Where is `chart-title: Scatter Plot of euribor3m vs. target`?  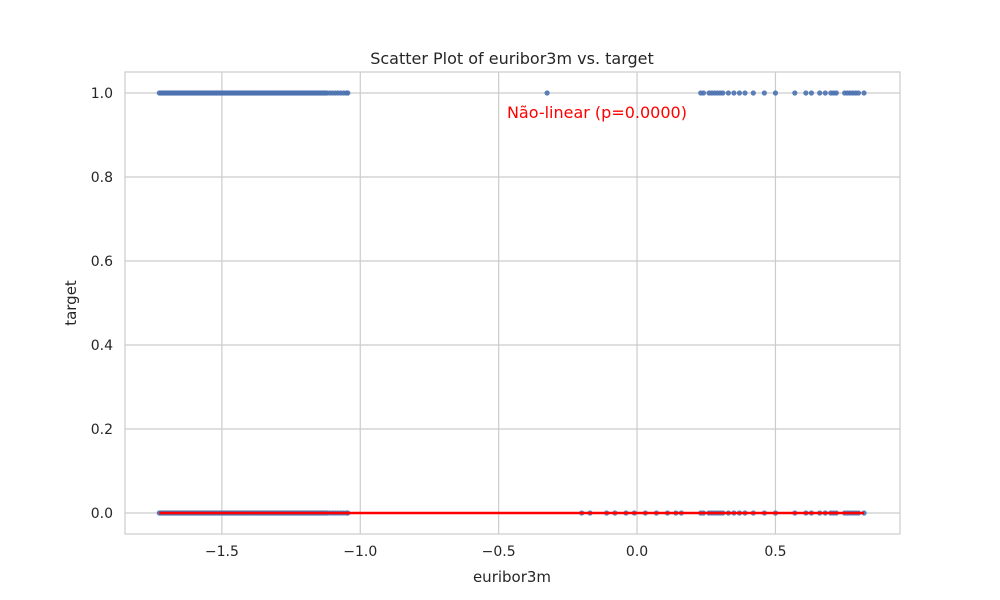 chart-title: Scatter Plot of euribor3m vs. target is located at coordinates (512, 58).